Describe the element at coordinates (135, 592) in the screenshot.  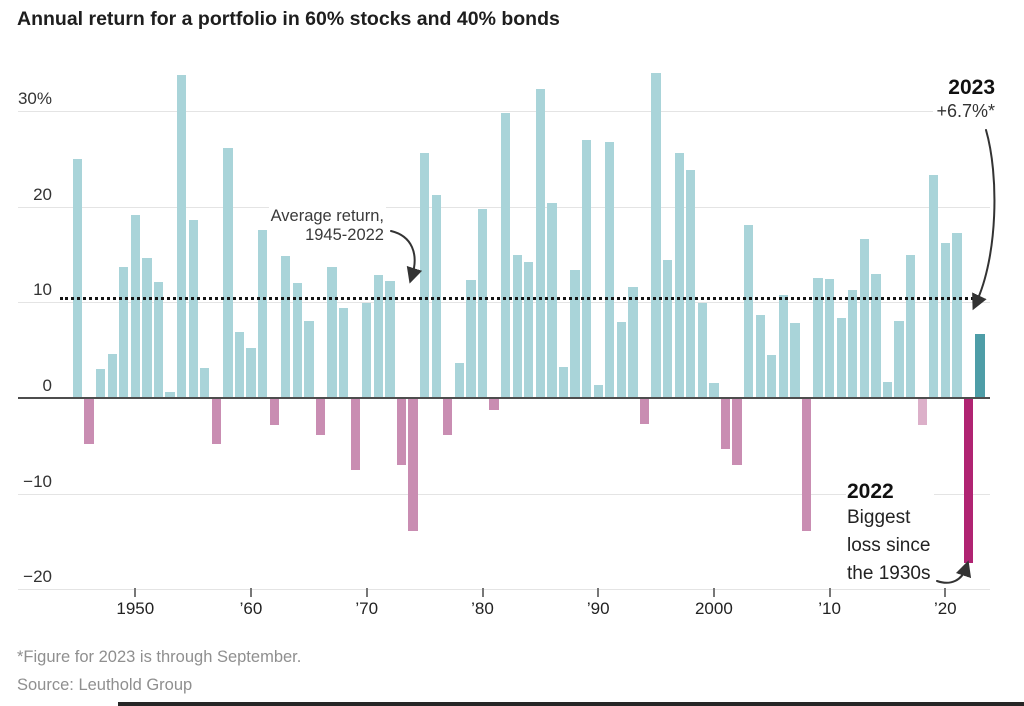
I see `x-axis-tick-1950` at that location.